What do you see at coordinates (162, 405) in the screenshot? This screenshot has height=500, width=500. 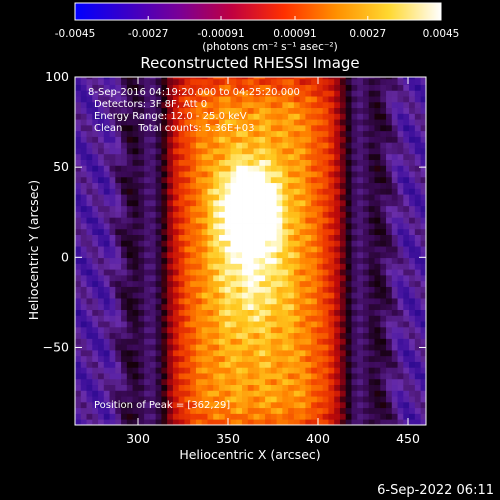 I see `annotation-peak: Position of Peak = [362,29]` at bounding box center [162, 405].